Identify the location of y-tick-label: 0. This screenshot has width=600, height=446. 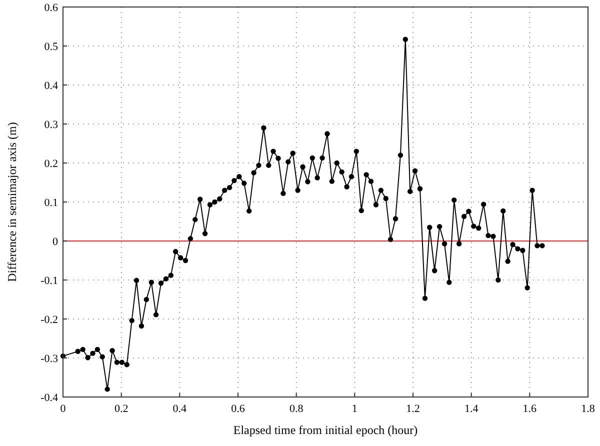
(55, 242).